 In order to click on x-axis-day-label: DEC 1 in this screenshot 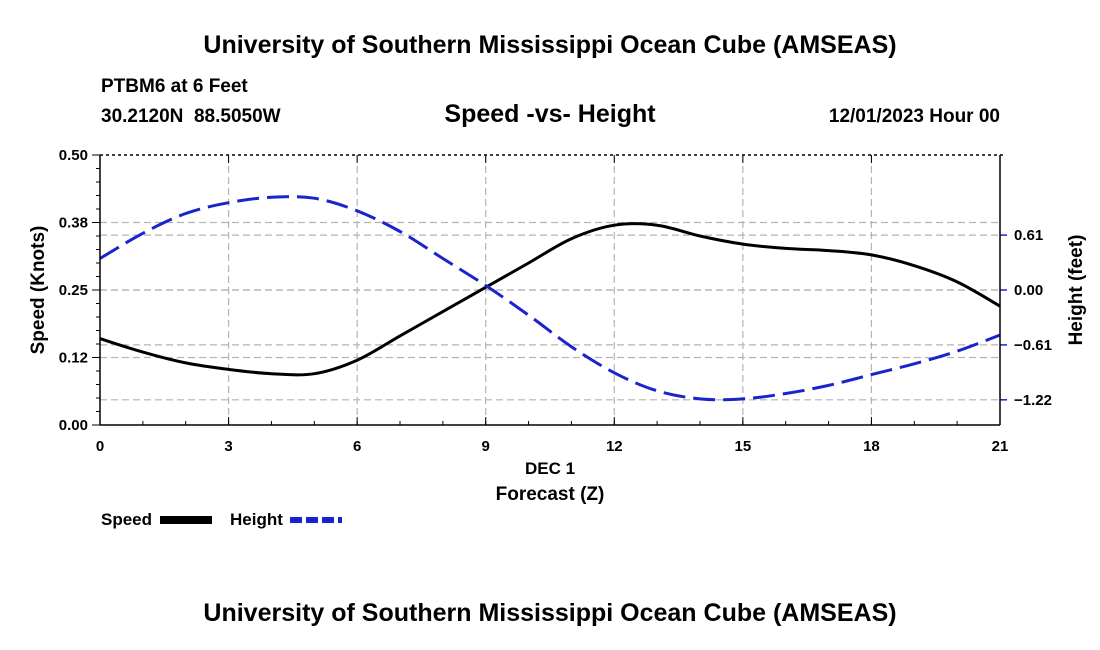, I will do `click(550, 468)`.